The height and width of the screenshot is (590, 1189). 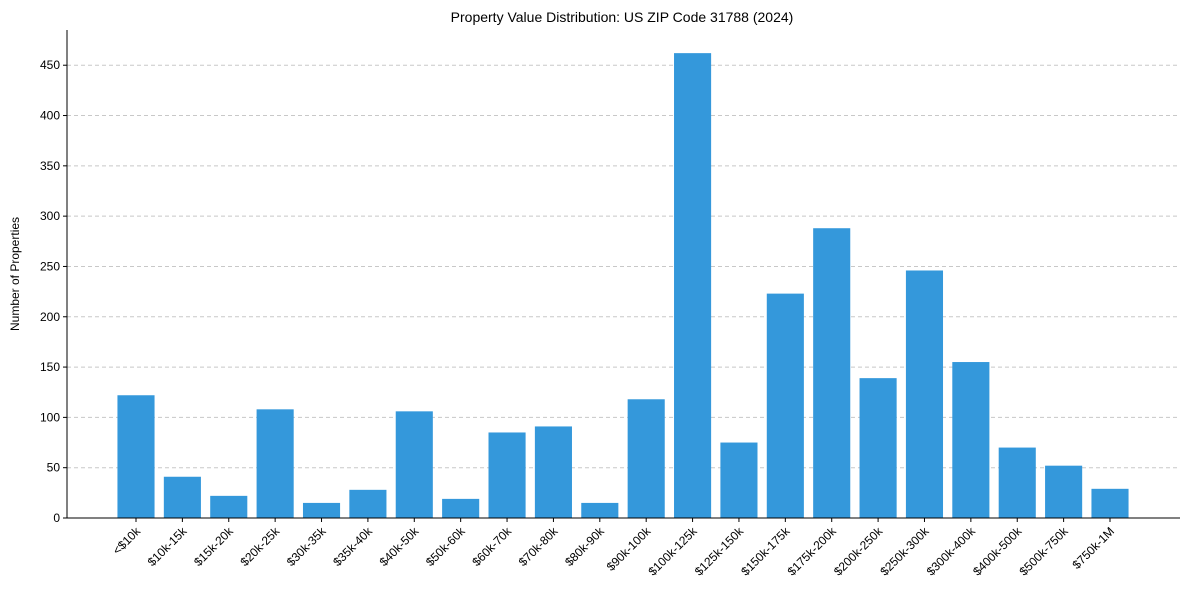 What do you see at coordinates (400, 547) in the screenshot?
I see `x-tick-label: $40k-50k` at bounding box center [400, 547].